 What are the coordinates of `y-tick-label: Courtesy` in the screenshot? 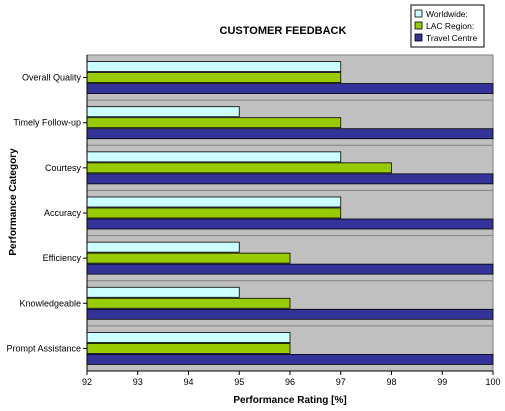 It's located at (63, 168).